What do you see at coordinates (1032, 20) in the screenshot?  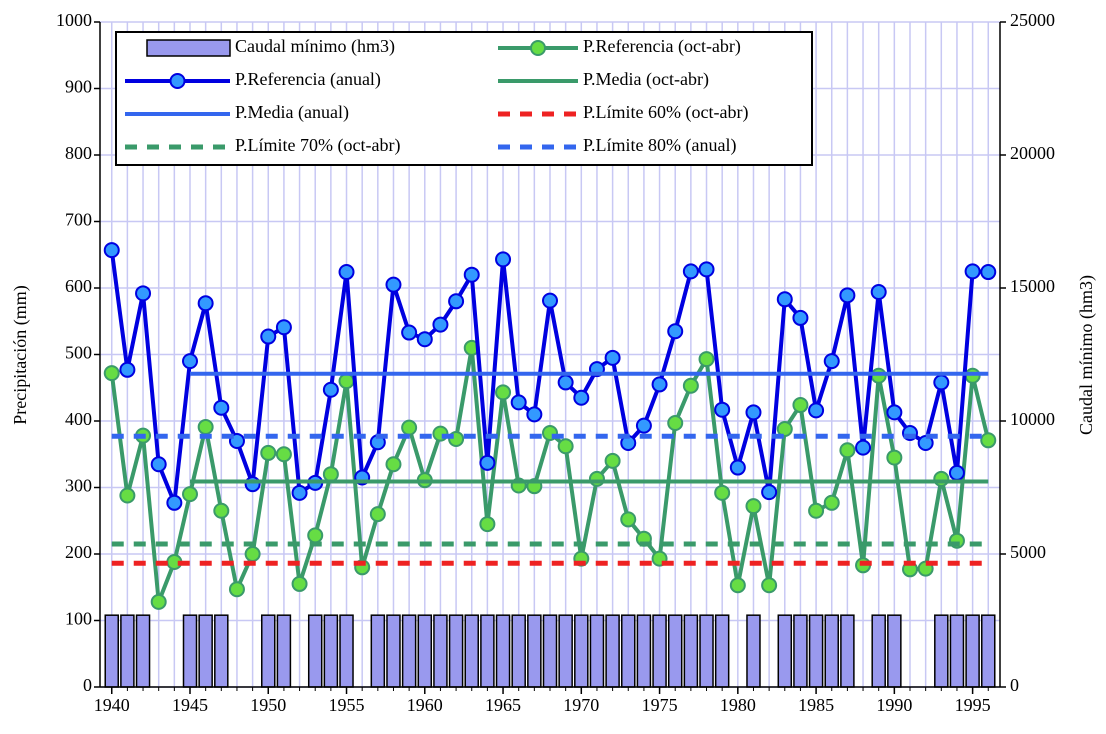 I see `y2-tick-label: 25000` at bounding box center [1032, 20].